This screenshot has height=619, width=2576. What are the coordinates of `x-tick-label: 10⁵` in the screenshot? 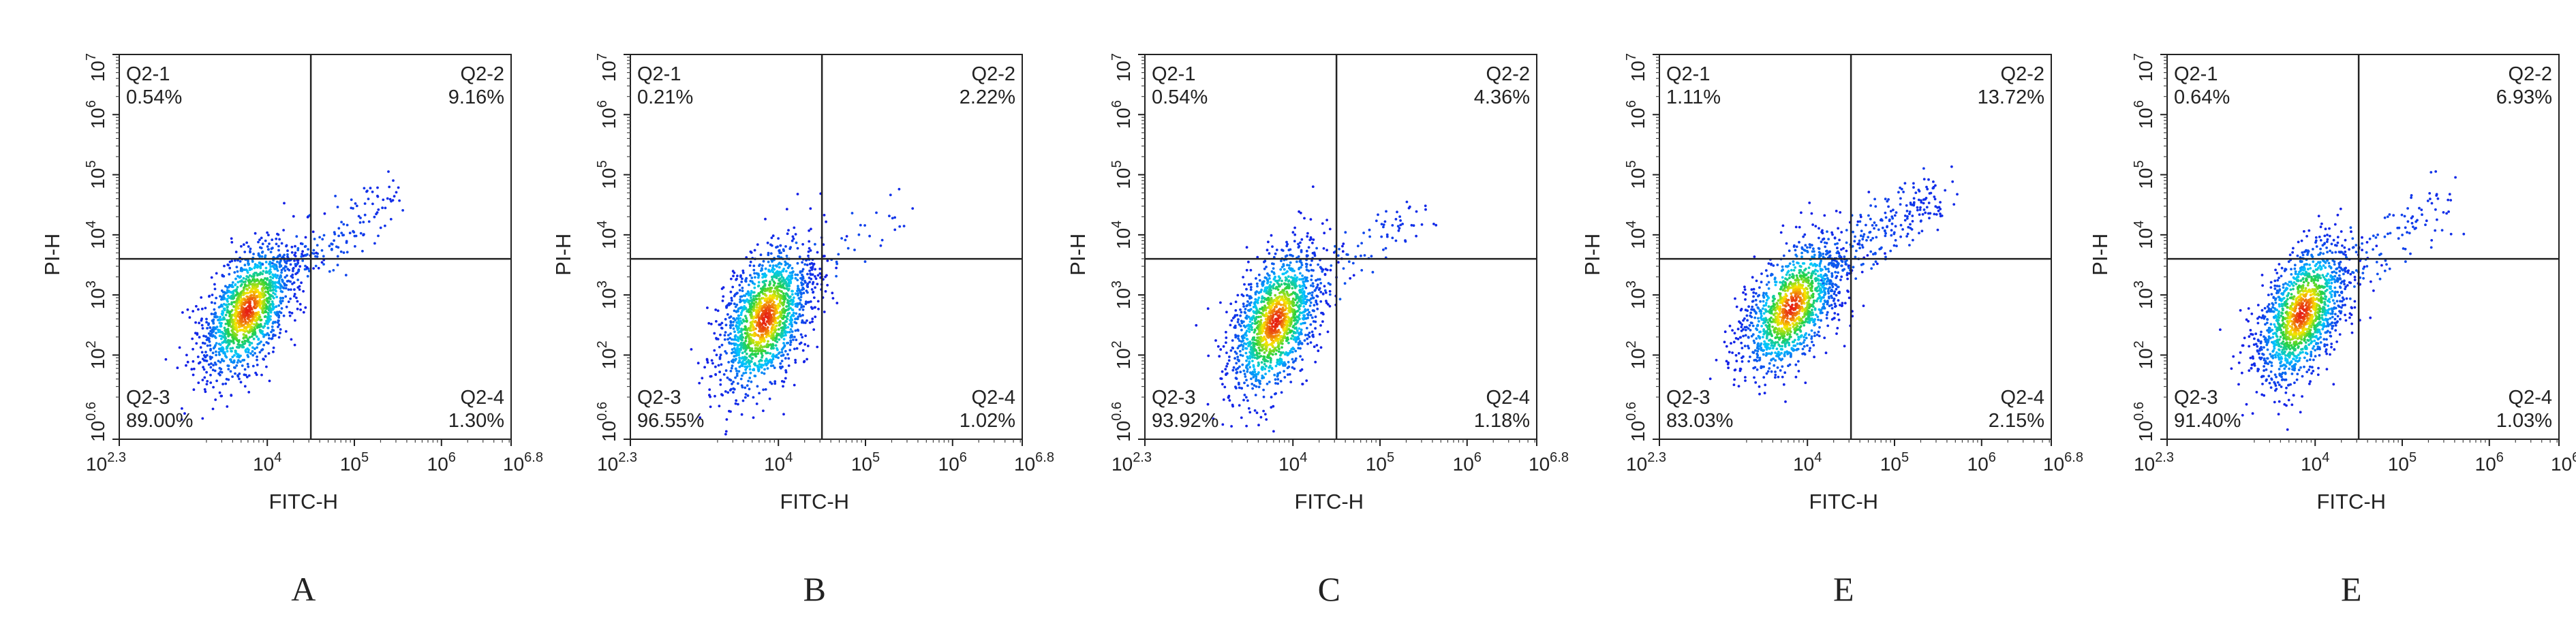 It's located at (354, 462).